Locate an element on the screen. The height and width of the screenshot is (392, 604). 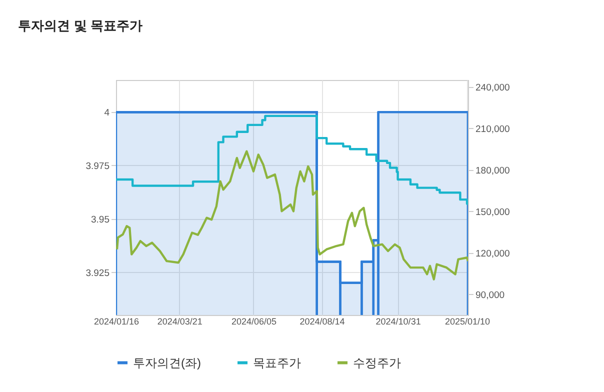
x-tick-label: 2024/08/14 is located at coordinates (322, 321).